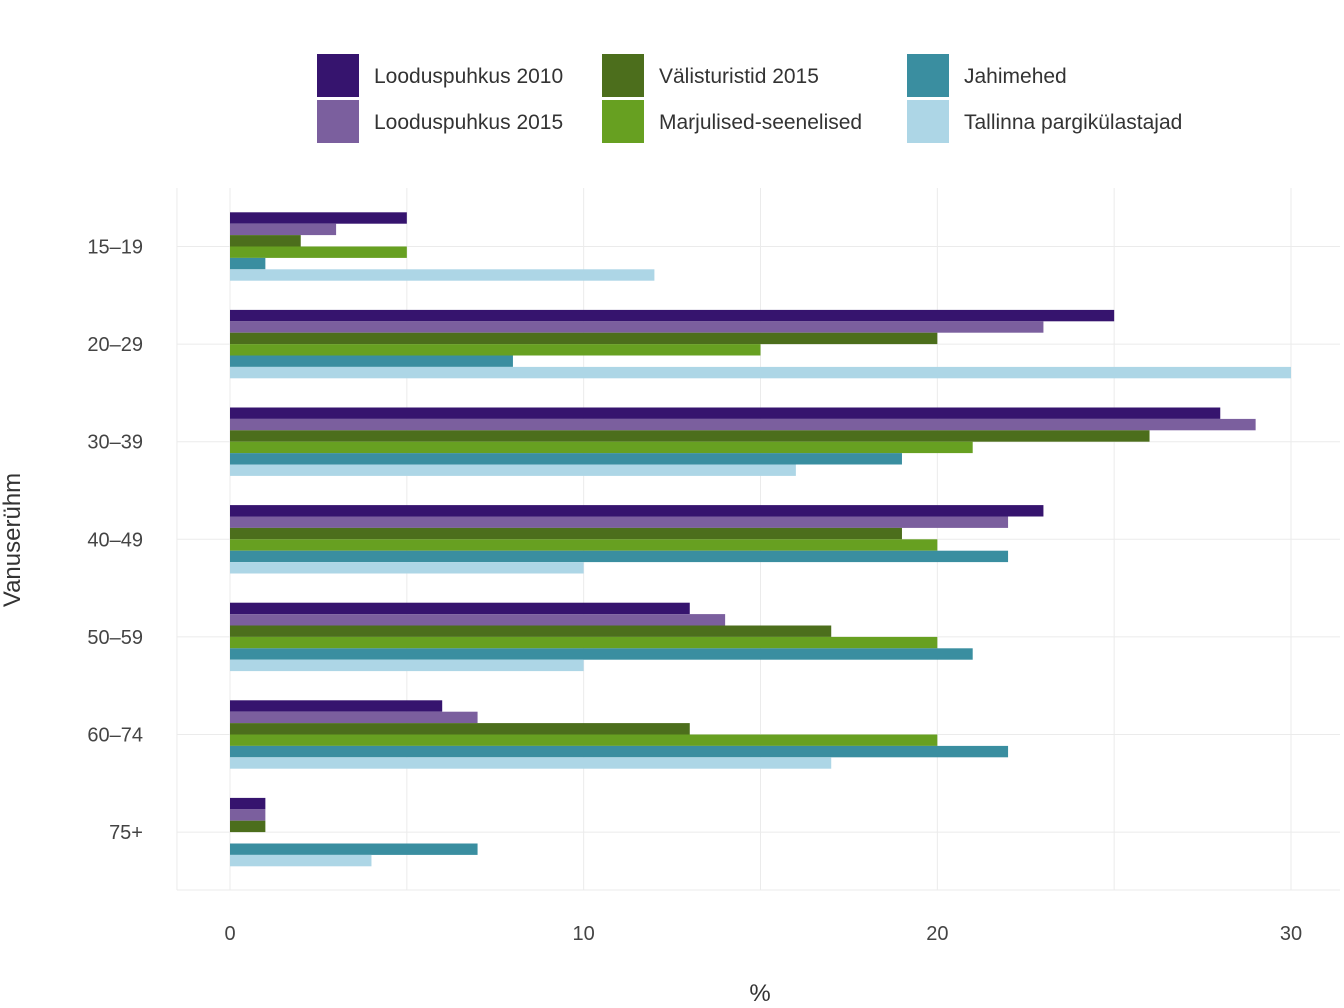  I want to click on legend-label: Välisturistid 2015, so click(739, 76).